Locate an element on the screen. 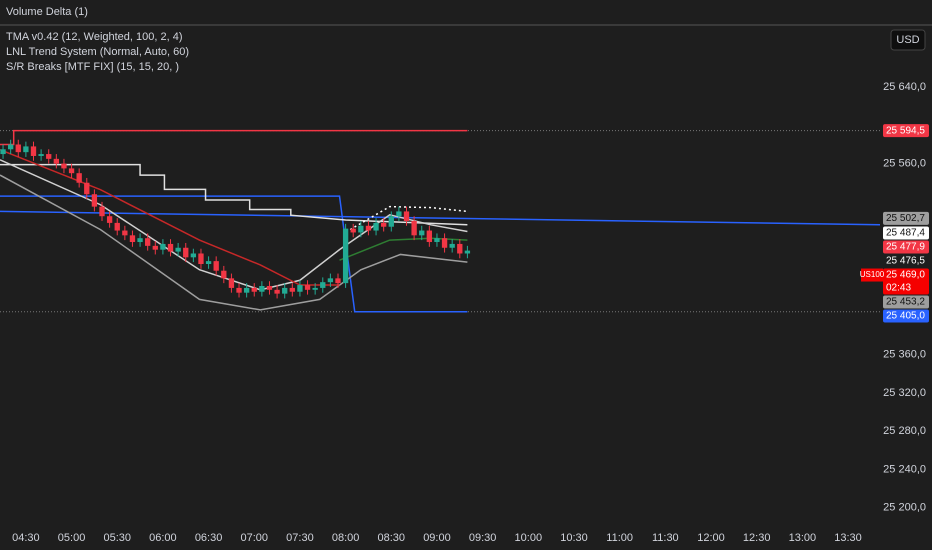  y-tick-label: 25 200,0 is located at coordinates (904, 508).